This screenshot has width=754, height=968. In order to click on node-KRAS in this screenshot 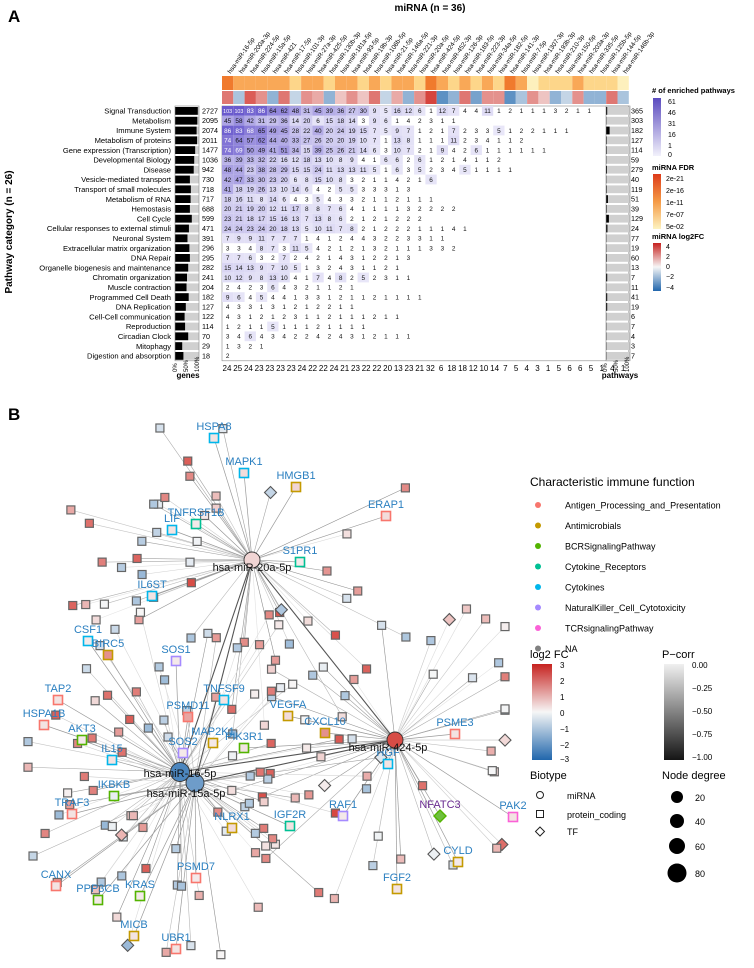, I will do `click(140, 896)`.